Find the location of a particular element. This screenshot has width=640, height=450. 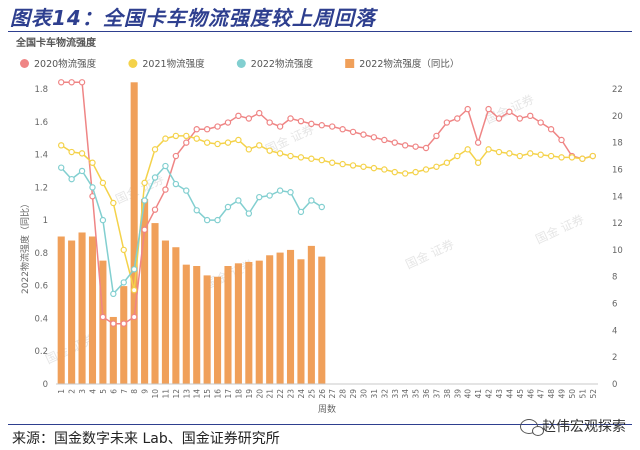

legend: 2020物流强度 2021物流强度 2022物流强度 2022物流强度（同比） is located at coordinates (239, 64).